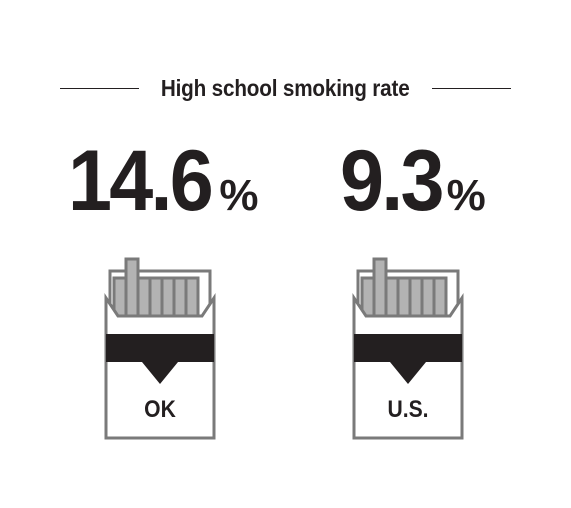 The height and width of the screenshot is (508, 571). Describe the element at coordinates (100, 88) in the screenshot. I see `title-left-rule` at that location.